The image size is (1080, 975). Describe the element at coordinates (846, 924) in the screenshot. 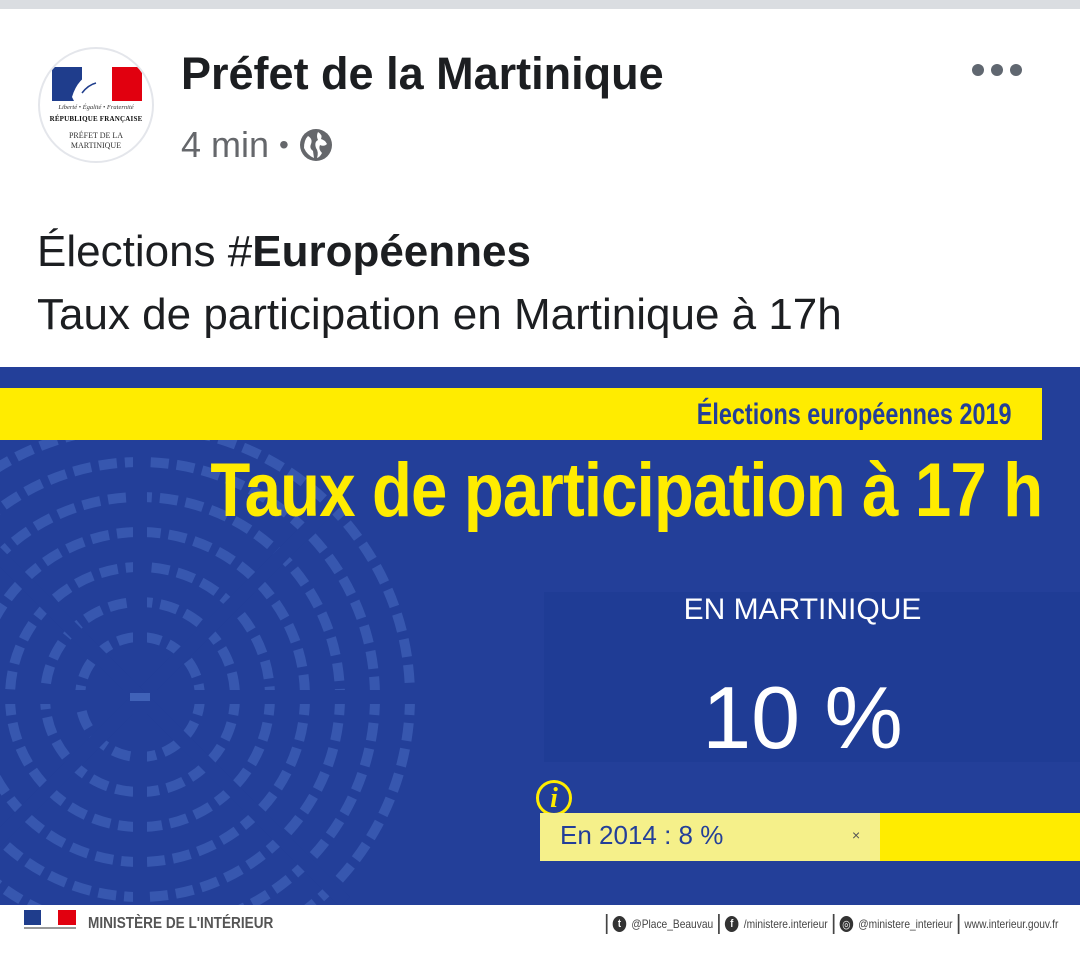

I see `instagram-icon: ◎` at that location.